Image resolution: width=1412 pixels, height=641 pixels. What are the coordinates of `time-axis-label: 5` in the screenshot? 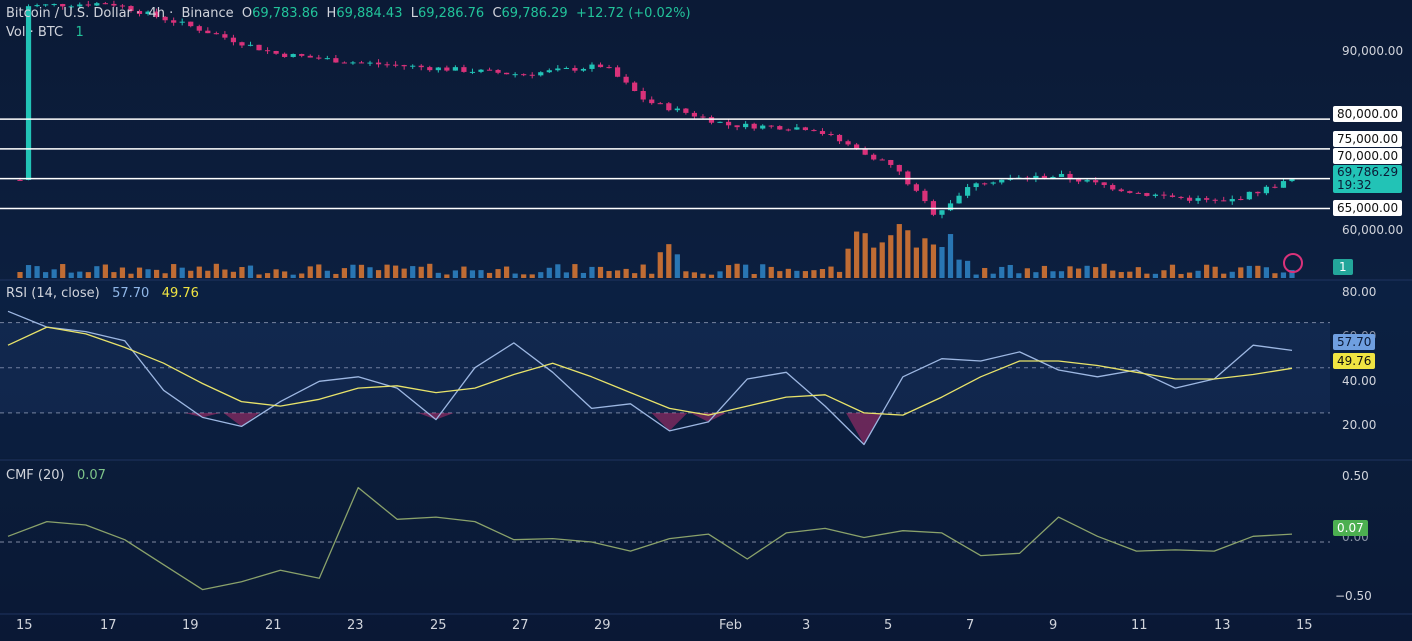 It's located at (888, 625).